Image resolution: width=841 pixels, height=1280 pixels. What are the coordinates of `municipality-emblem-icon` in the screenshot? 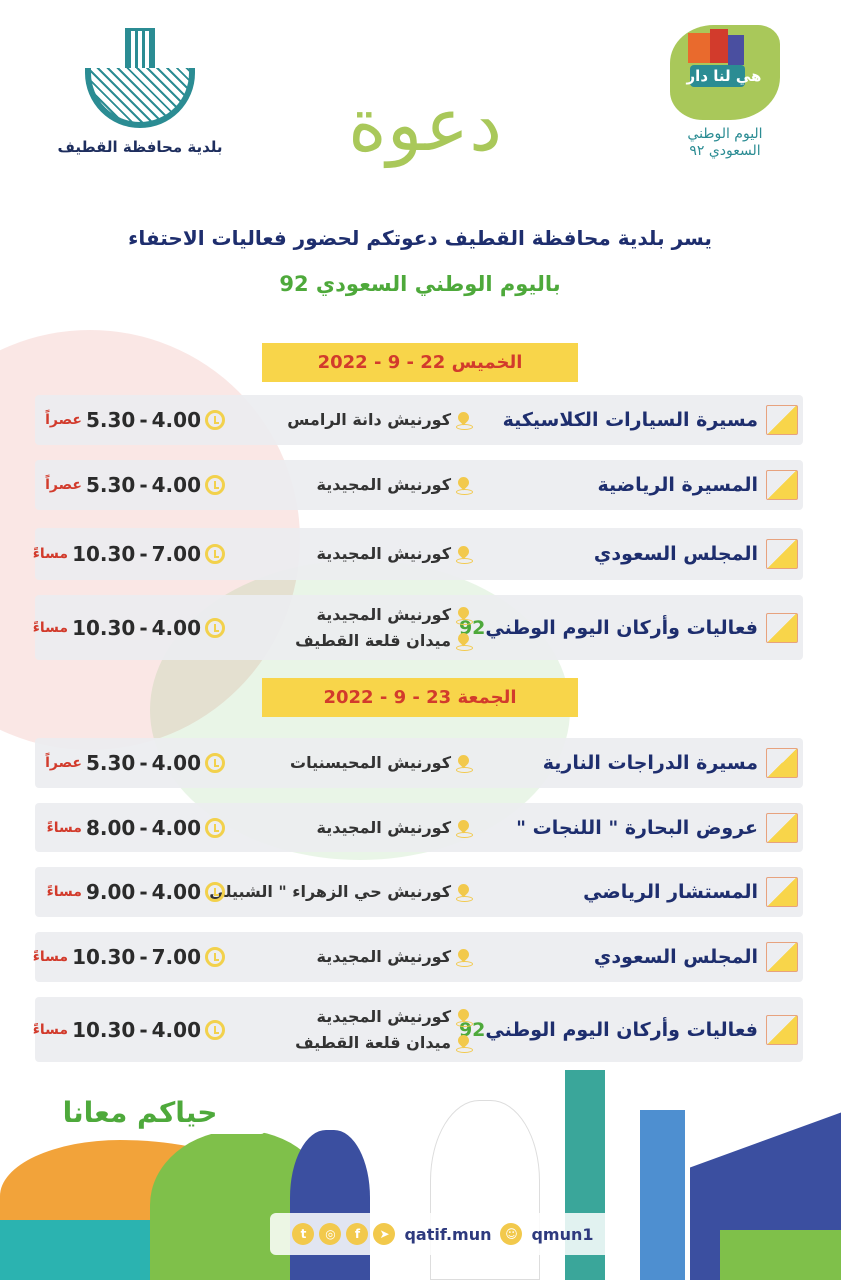 It's located at (140, 78).